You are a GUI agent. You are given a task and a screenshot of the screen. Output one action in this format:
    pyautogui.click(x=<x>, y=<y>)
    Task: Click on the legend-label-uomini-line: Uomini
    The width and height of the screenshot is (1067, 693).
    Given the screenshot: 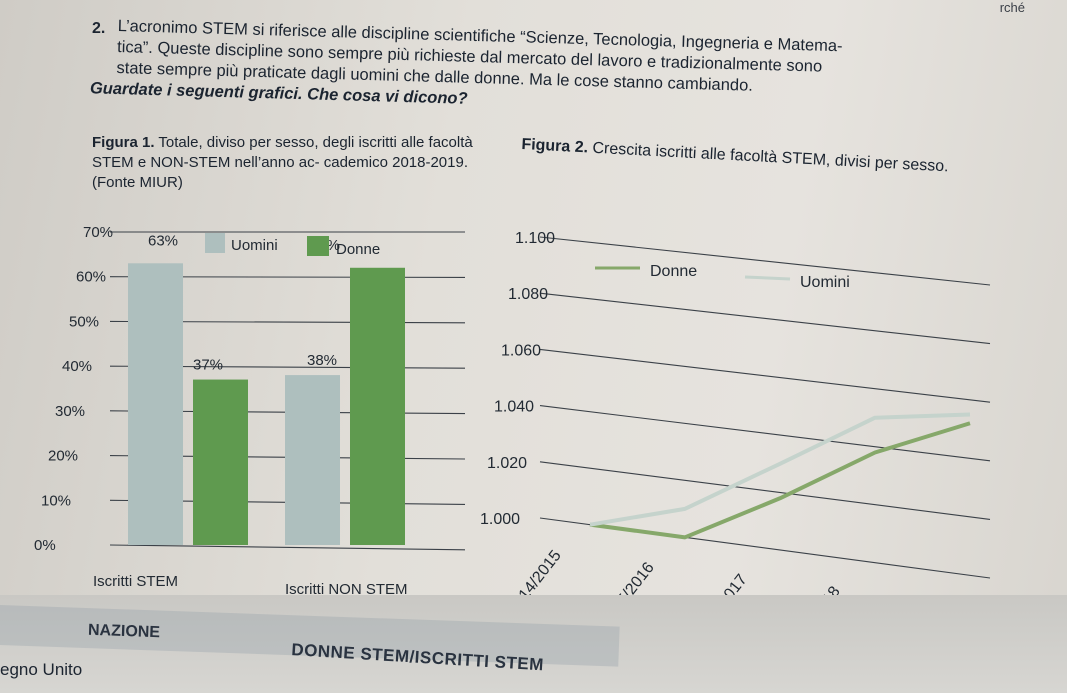 What is the action you would take?
    pyautogui.click(x=825, y=282)
    